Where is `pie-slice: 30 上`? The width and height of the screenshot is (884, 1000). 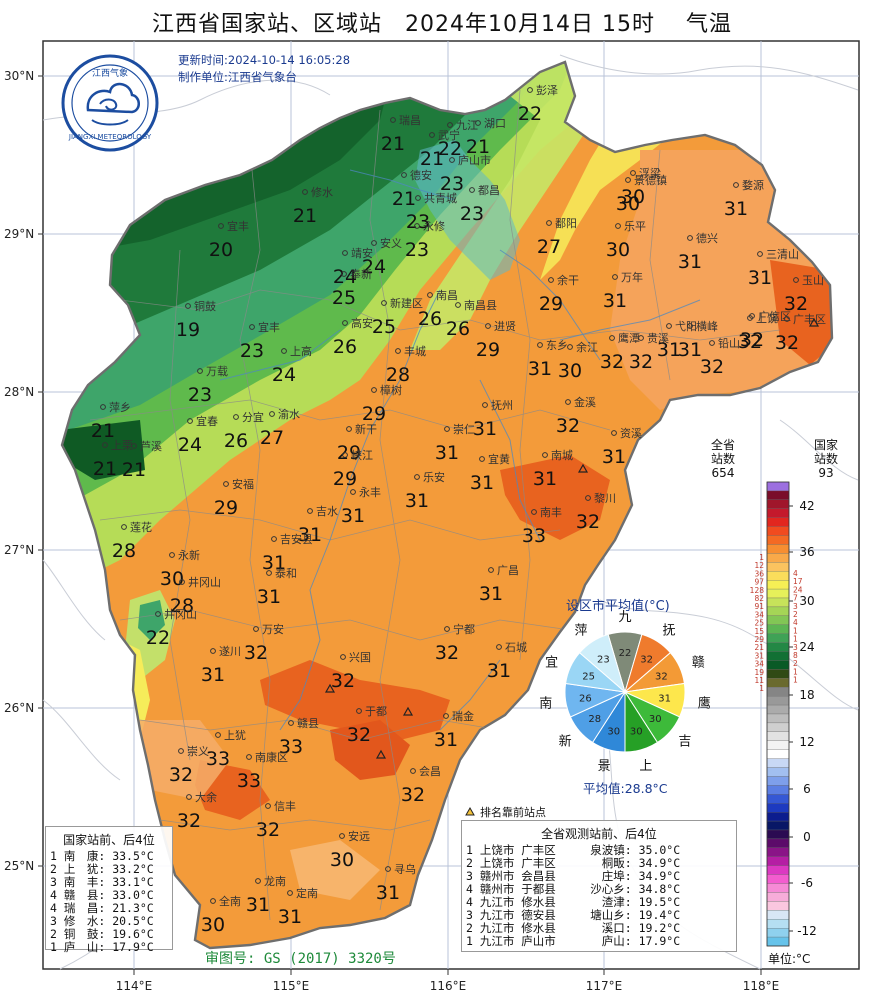
pie-slice: 30 上 is located at coordinates (641, 732).